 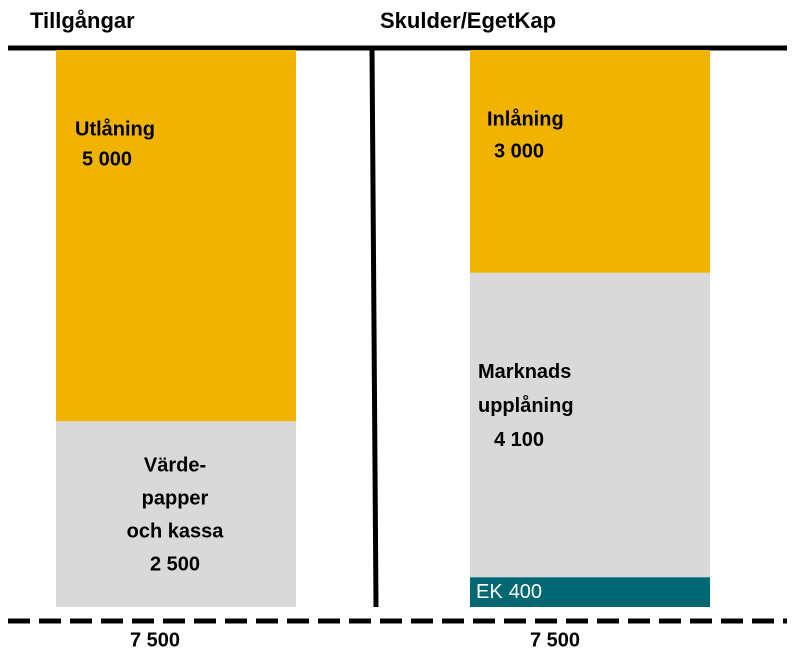 I want to click on value: 400, so click(x=525, y=592).